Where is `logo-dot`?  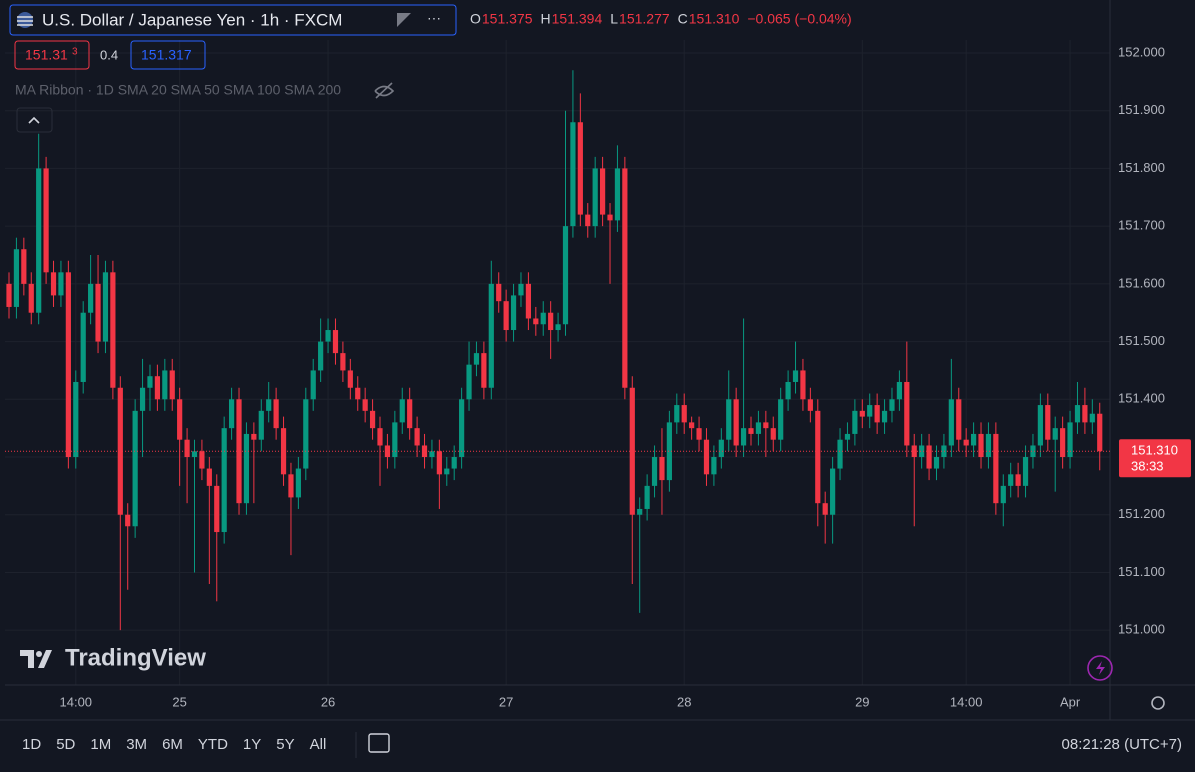
logo-dot is located at coordinates (39, 654).